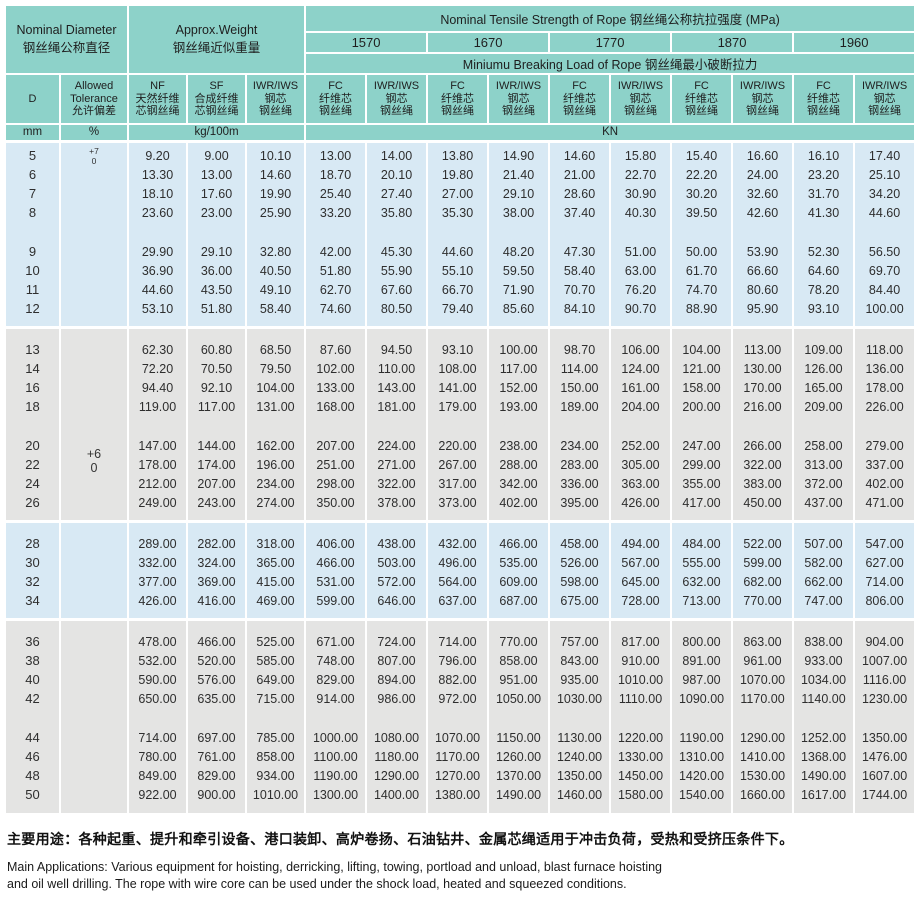 This screenshot has height=905, width=916. What do you see at coordinates (702, 99) in the screenshot?
I see `col-header-fc-1870: FC 纤维芯 钢丝绳` at bounding box center [702, 99].